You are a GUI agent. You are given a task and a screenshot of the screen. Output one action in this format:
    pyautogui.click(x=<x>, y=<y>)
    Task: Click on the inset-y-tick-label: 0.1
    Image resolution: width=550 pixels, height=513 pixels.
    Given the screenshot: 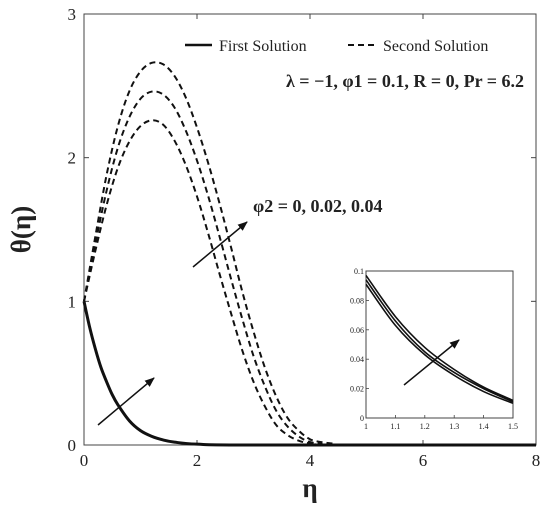 What is the action you would take?
    pyautogui.click(x=359, y=271)
    